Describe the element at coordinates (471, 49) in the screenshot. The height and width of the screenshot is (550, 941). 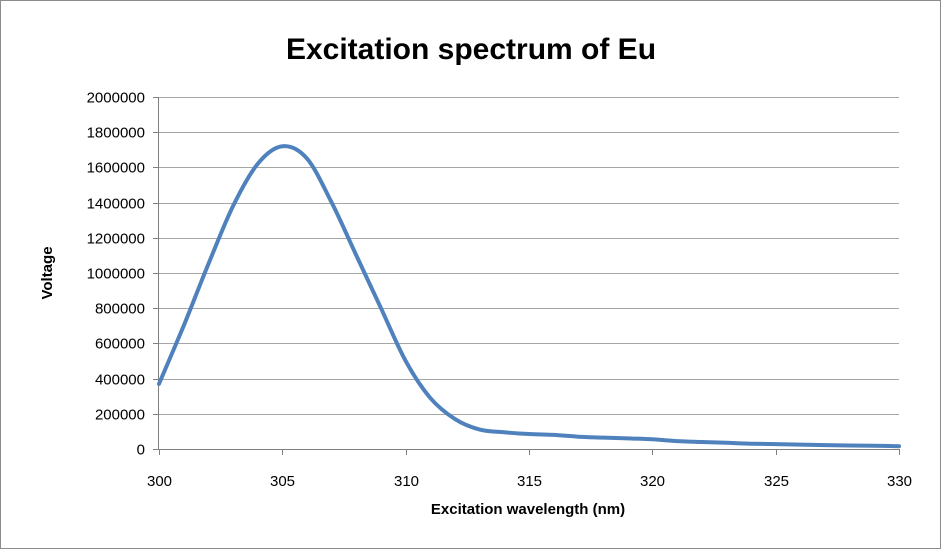
I see `chart-title: Excitation spectrum of Eu` at that location.